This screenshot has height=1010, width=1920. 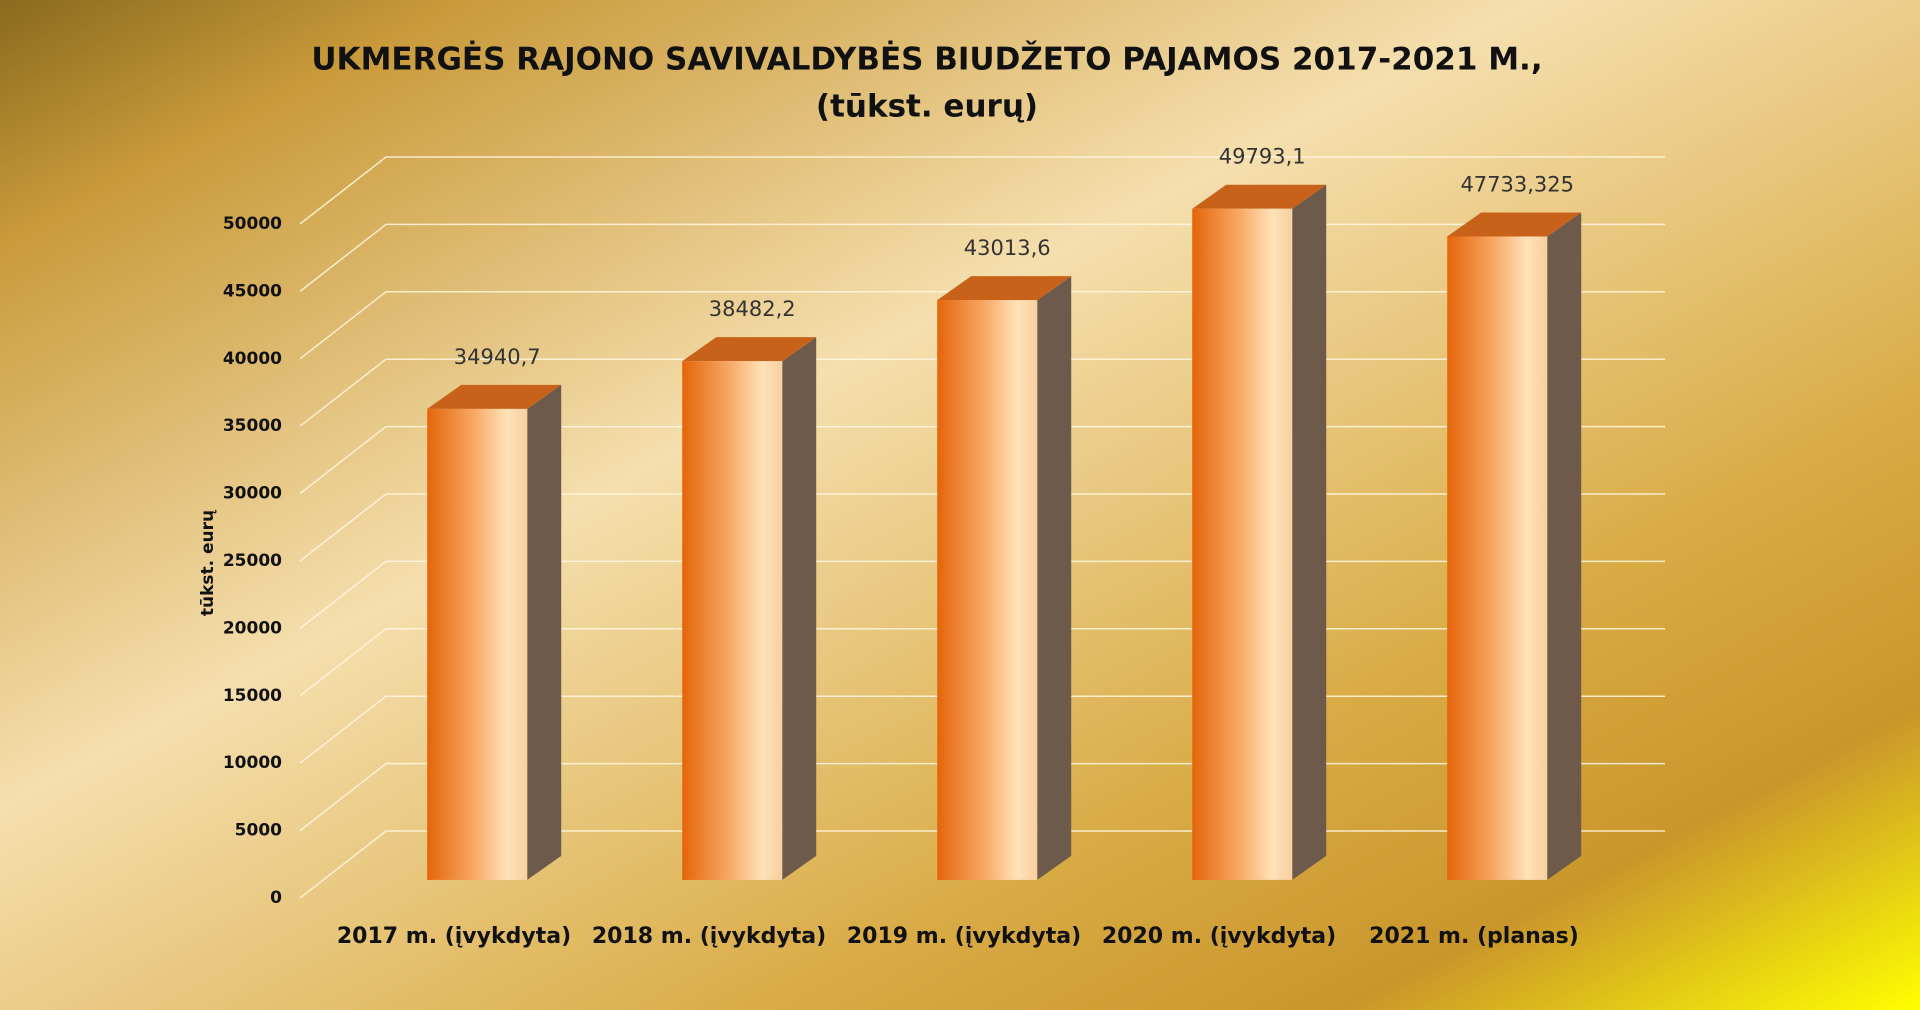 I want to click on data-label: 49793,1, so click(x=1262, y=157).